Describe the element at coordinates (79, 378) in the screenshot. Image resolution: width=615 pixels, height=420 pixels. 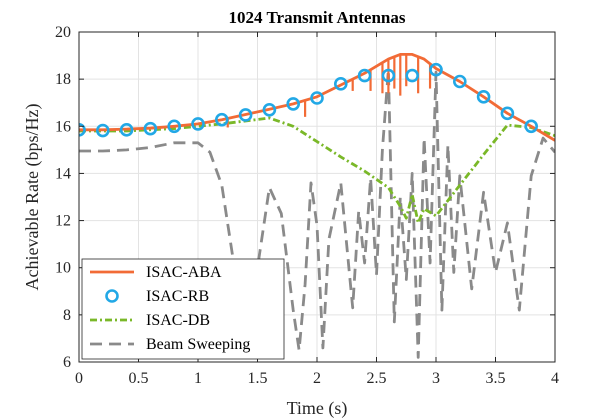
I see `x-tick-label: 0` at that location.